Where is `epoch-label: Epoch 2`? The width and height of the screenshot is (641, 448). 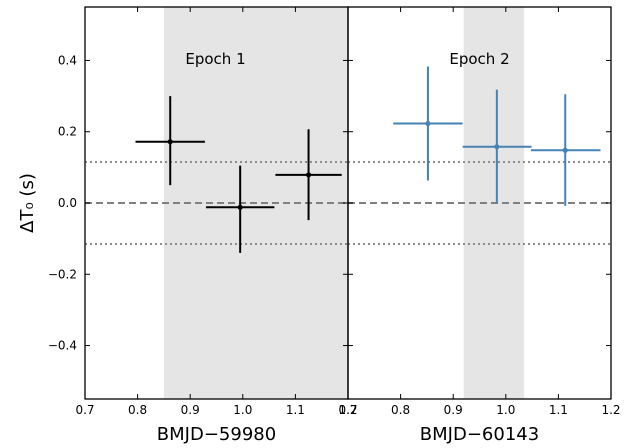 epoch-label: Epoch 2 is located at coordinates (479, 59).